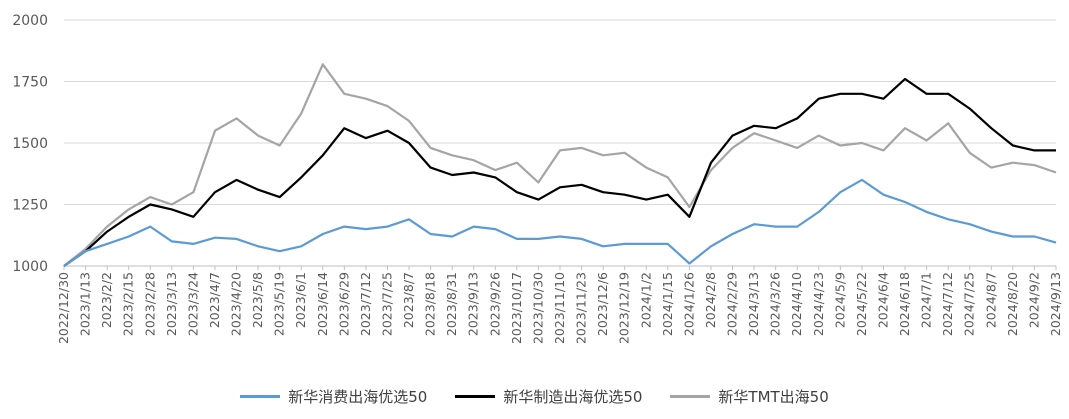 The width and height of the screenshot is (1069, 419). Describe the element at coordinates (926, 300) in the screenshot. I see `x-tick-label: 2024/7/1` at that location.